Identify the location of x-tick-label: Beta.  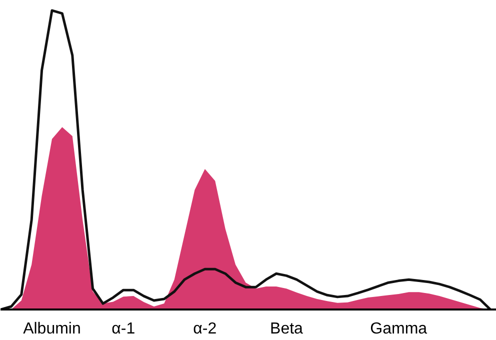
(287, 329).